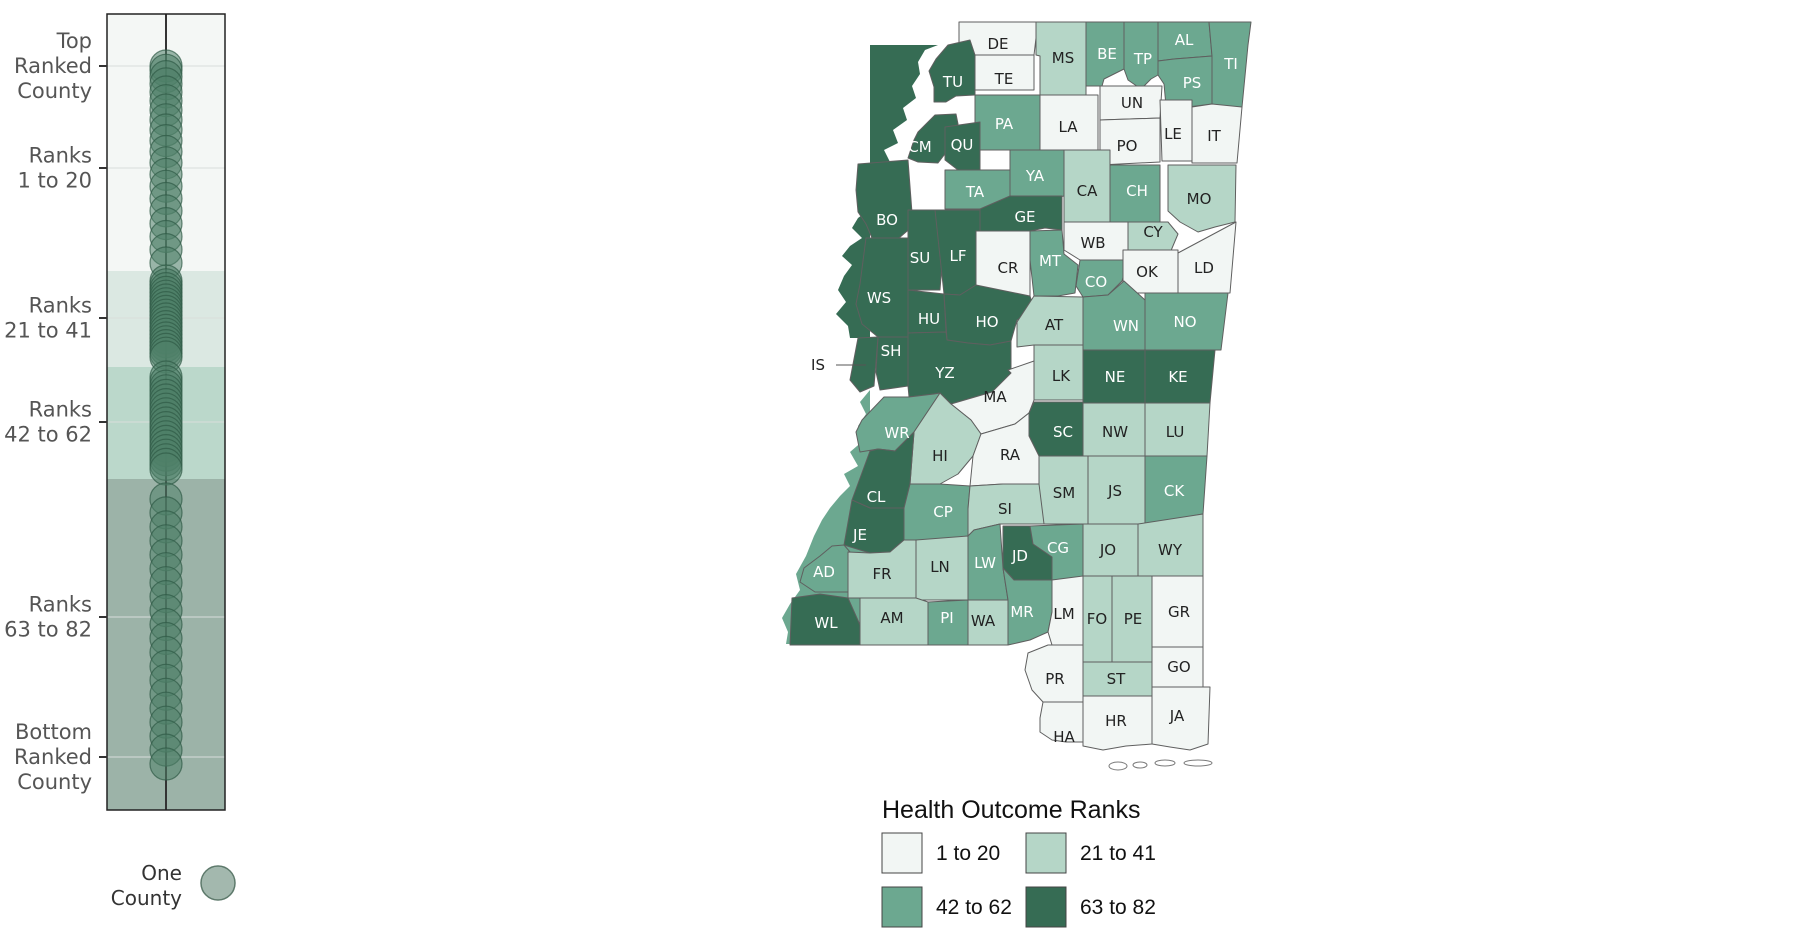 The width and height of the screenshot is (1800, 935). What do you see at coordinates (1117, 679) in the screenshot?
I see `county-label: ST` at bounding box center [1117, 679].